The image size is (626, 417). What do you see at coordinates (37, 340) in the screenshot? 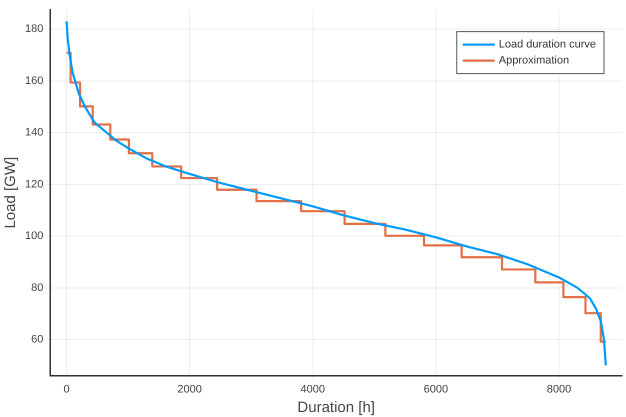
I see `y-tick-label: 60` at bounding box center [37, 340].